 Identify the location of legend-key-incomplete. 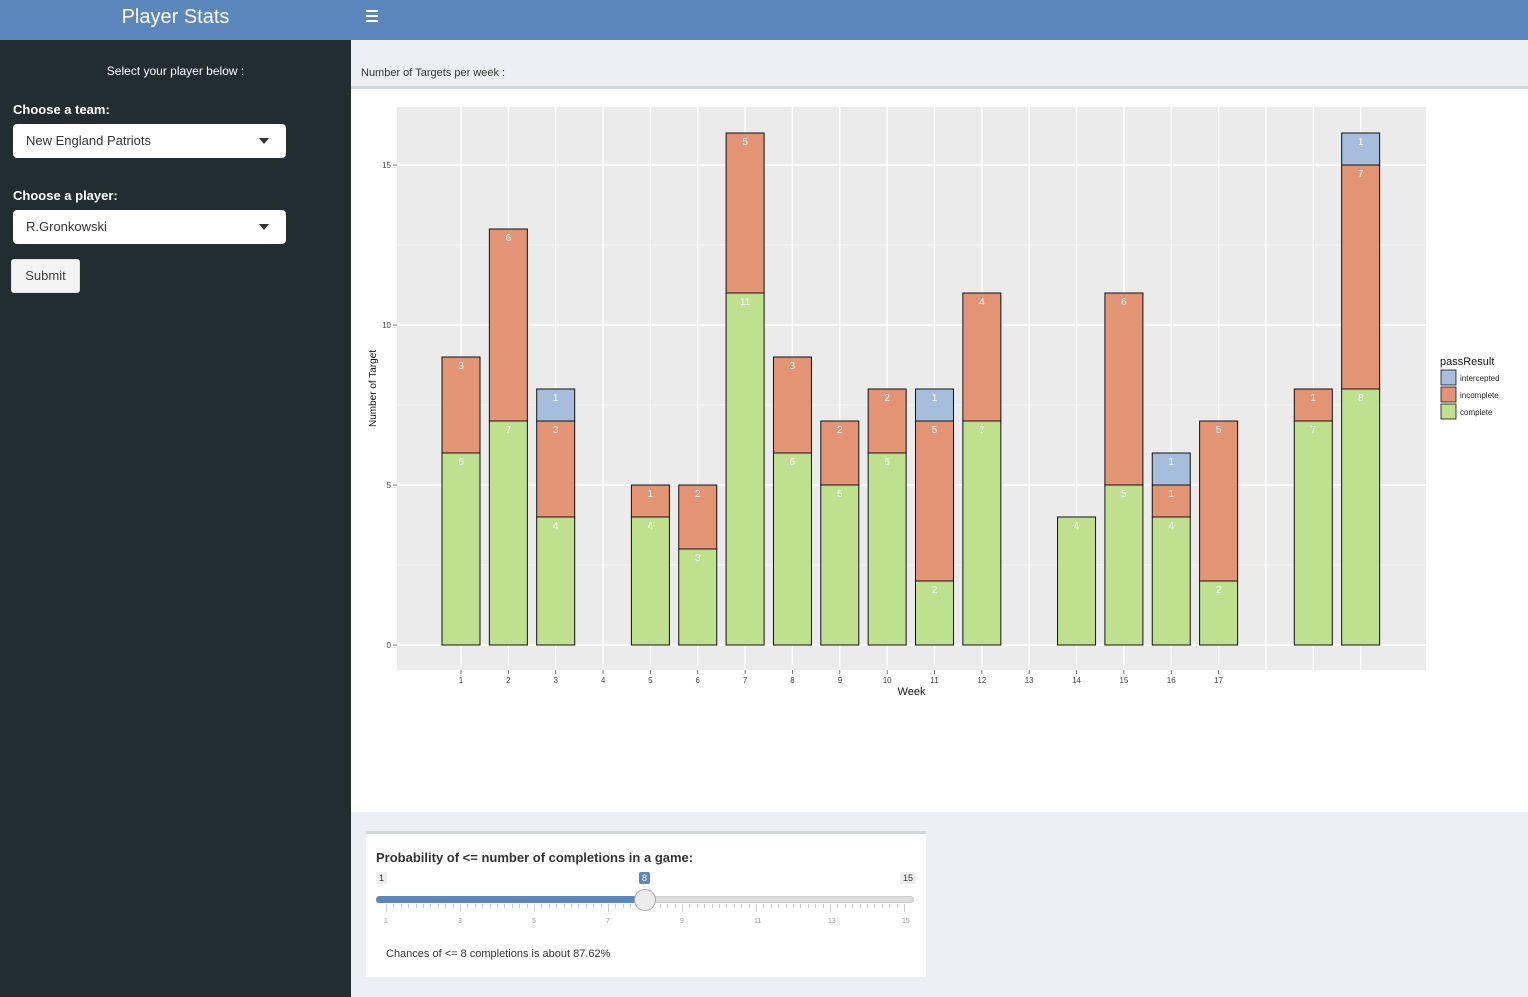
(1448, 394).